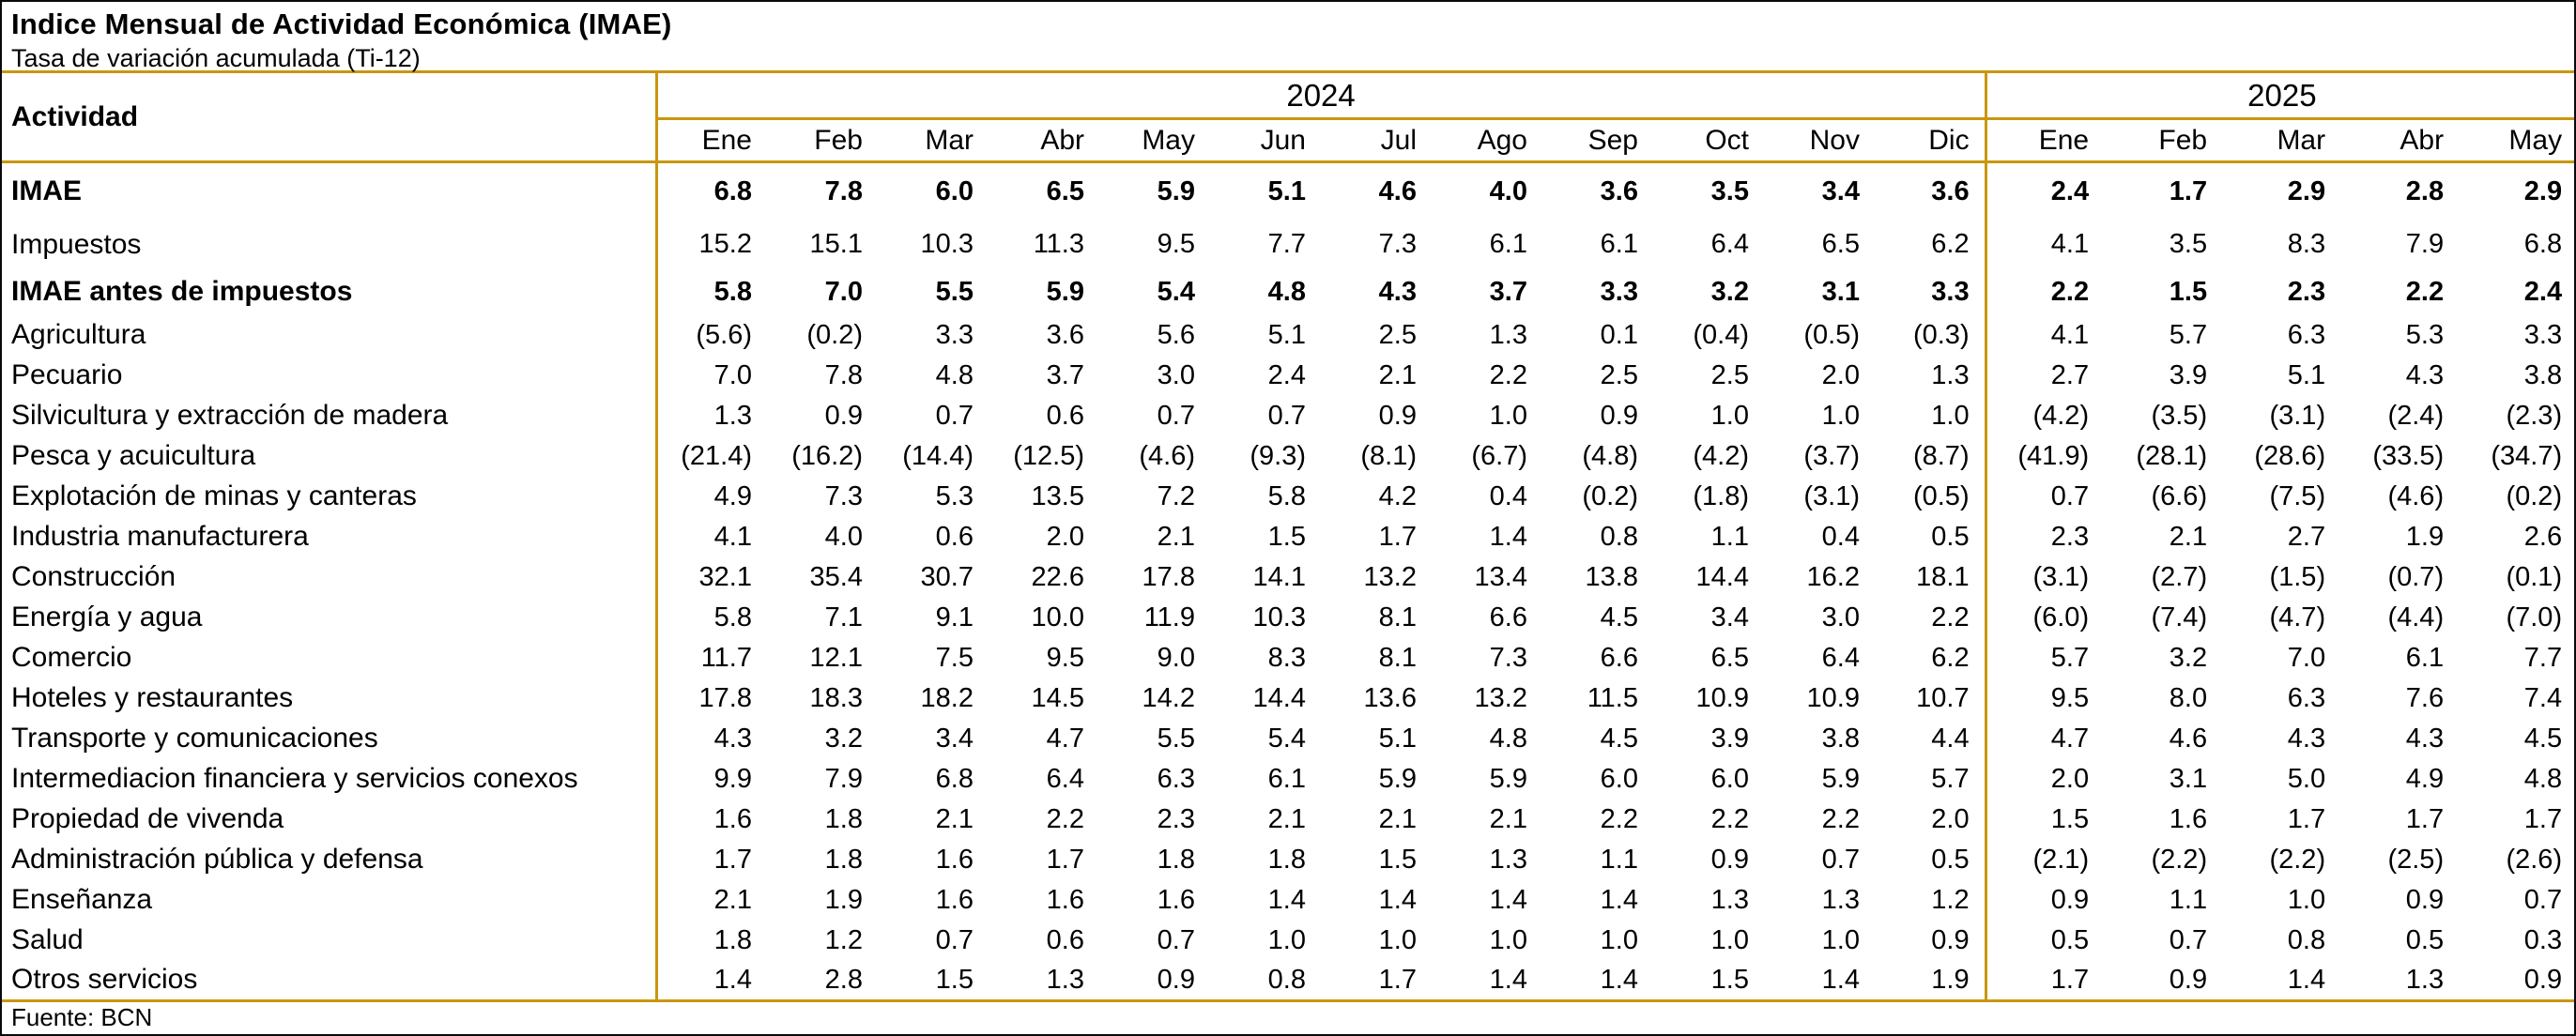 The image size is (2576, 1036). Describe the element at coordinates (1398, 495) in the screenshot. I see `value-cell: 4.2` at that location.